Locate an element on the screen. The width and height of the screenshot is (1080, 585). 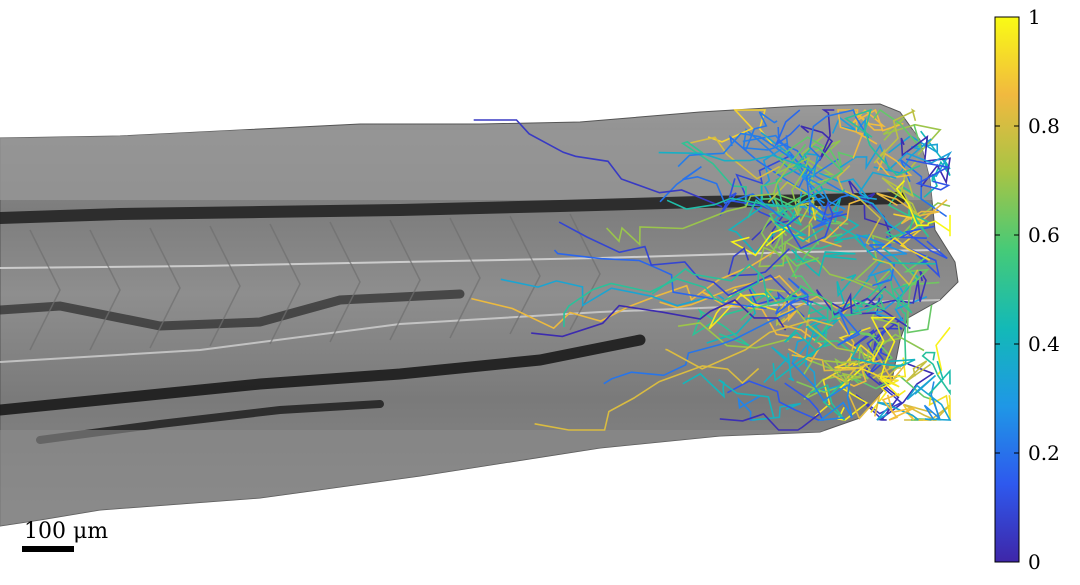
colorbar-tick-label: 0 is located at coordinates (1034, 562).